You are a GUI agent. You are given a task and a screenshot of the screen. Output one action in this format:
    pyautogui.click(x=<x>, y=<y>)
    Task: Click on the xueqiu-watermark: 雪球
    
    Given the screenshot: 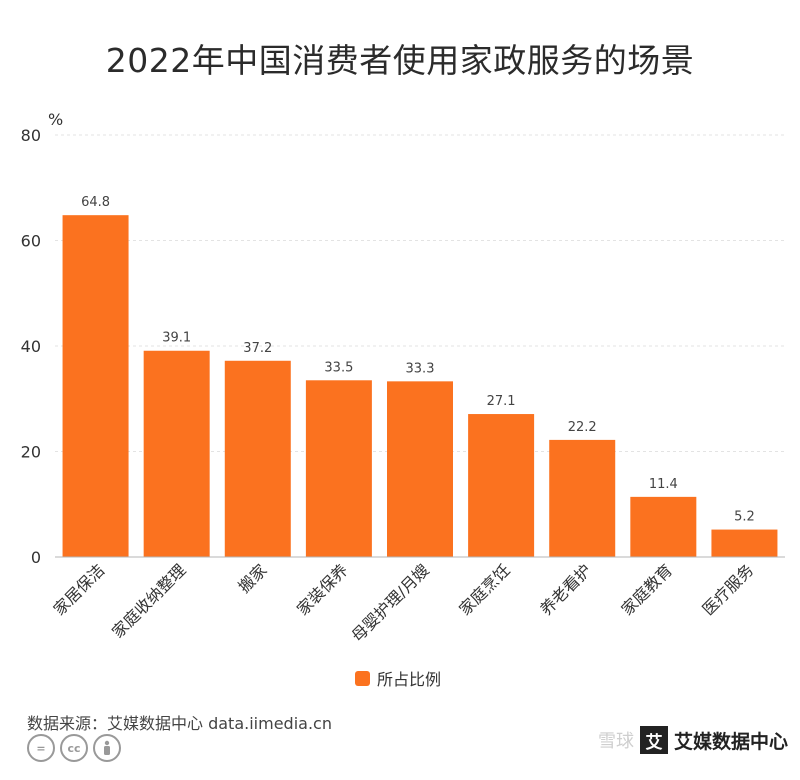 What is the action you would take?
    pyautogui.click(x=615, y=741)
    